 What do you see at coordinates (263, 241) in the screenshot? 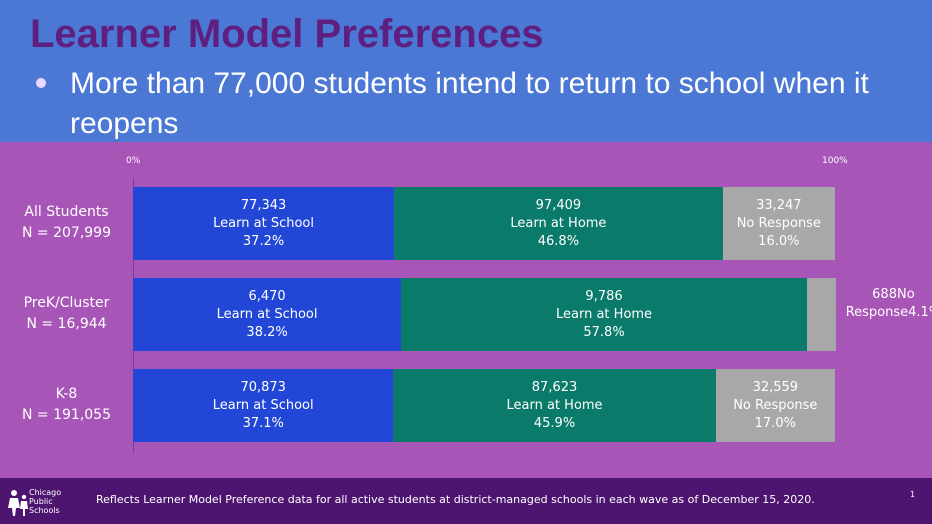
I see `data-label-percent: 37.2%` at bounding box center [263, 241].